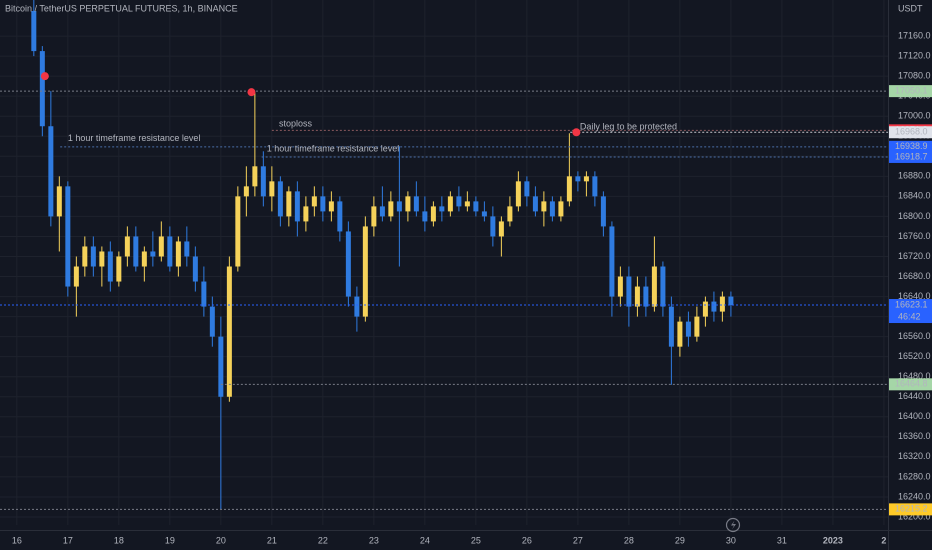 This screenshot has height=550, width=932. Describe the element at coordinates (374, 540) in the screenshot. I see `x-tick-label: 23` at that location.